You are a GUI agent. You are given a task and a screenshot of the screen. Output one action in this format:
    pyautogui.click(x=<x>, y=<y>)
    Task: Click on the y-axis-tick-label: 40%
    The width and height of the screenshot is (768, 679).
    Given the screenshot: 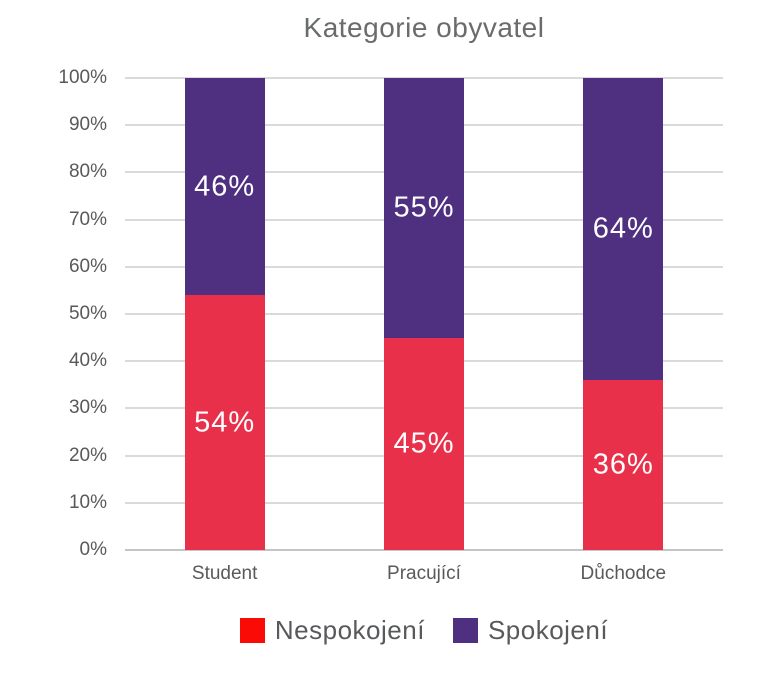 What is the action you would take?
    pyautogui.click(x=87, y=361)
    